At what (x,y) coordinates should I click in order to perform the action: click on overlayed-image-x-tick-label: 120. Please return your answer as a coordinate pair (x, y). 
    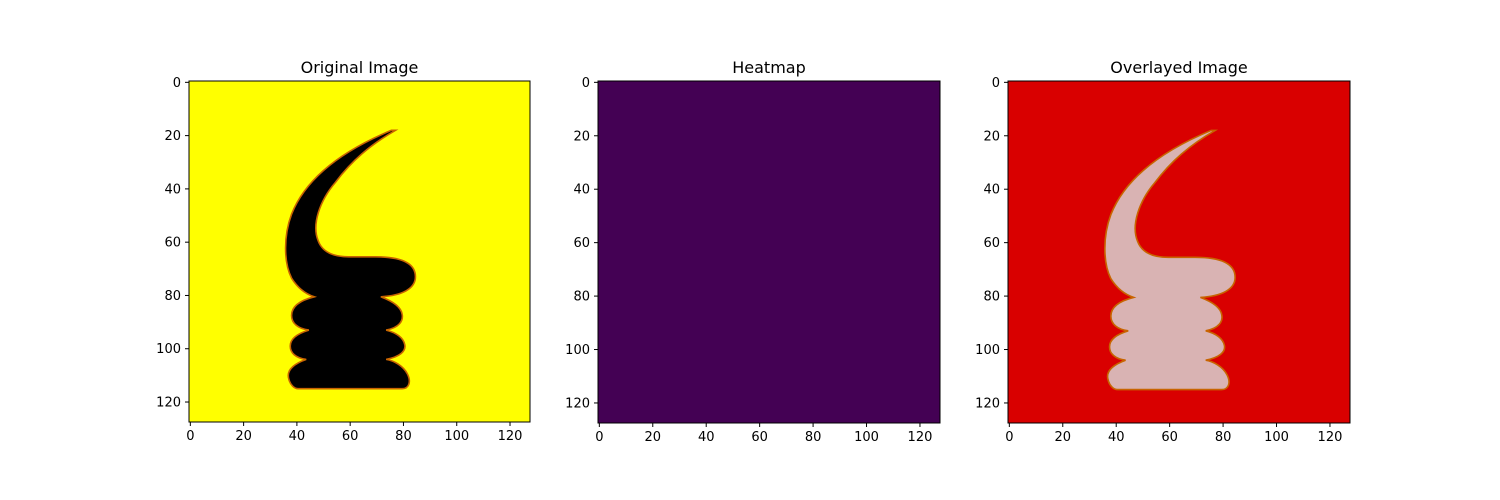
    Looking at the image, I should click on (1330, 437).